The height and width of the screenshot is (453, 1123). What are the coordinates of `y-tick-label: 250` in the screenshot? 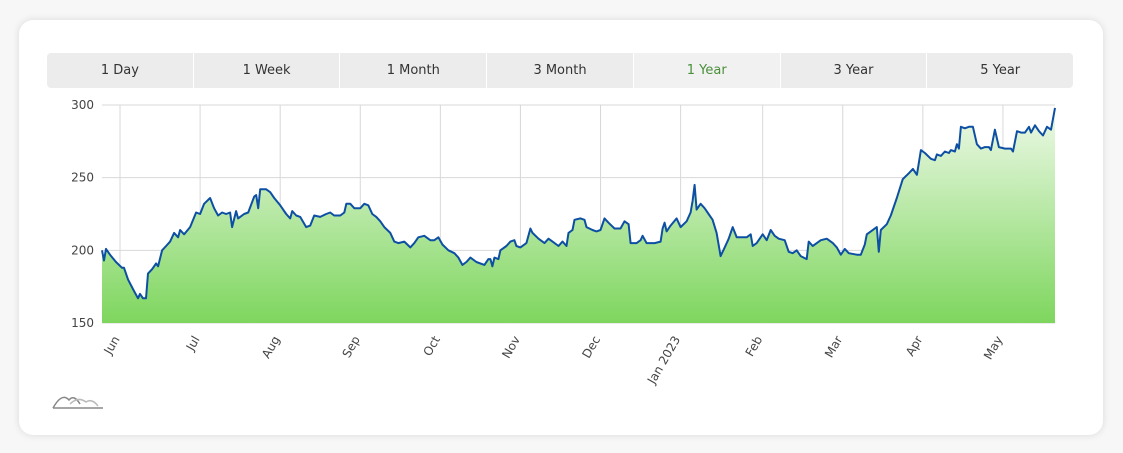 It's located at (82, 178).